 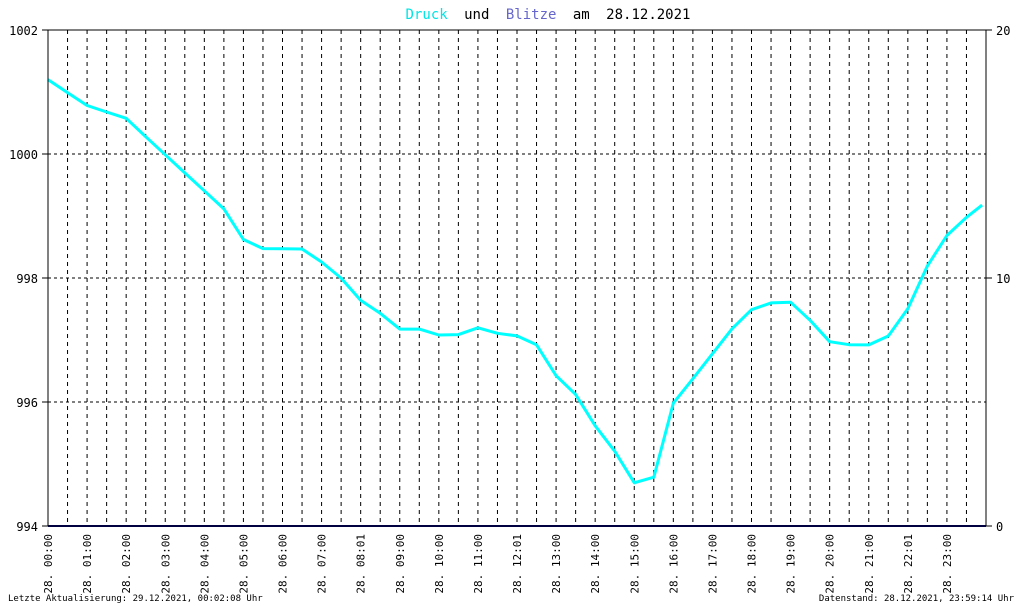 I want to click on y-left-tick-label: 1000, so click(x=23, y=155).